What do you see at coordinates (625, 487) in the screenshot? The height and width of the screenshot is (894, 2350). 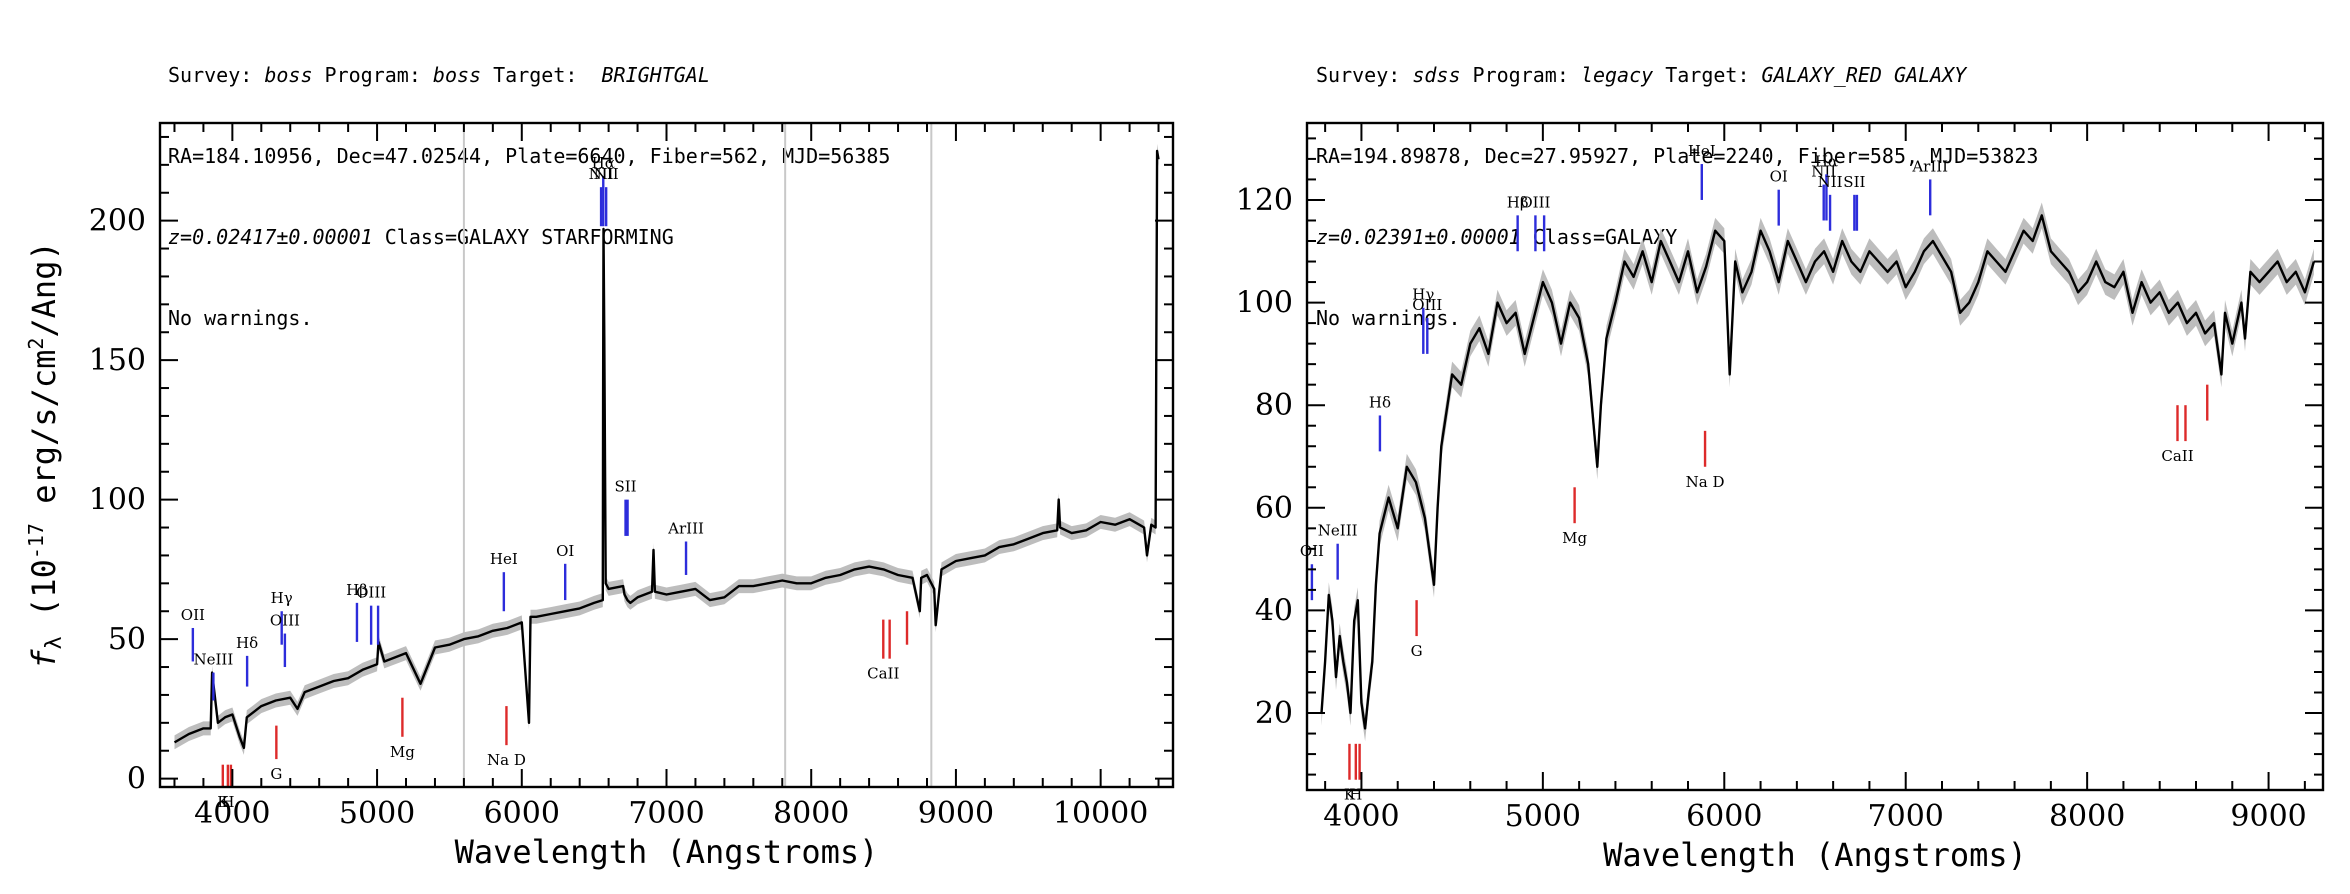 I see `left-line-label-13: SII` at bounding box center [625, 487].